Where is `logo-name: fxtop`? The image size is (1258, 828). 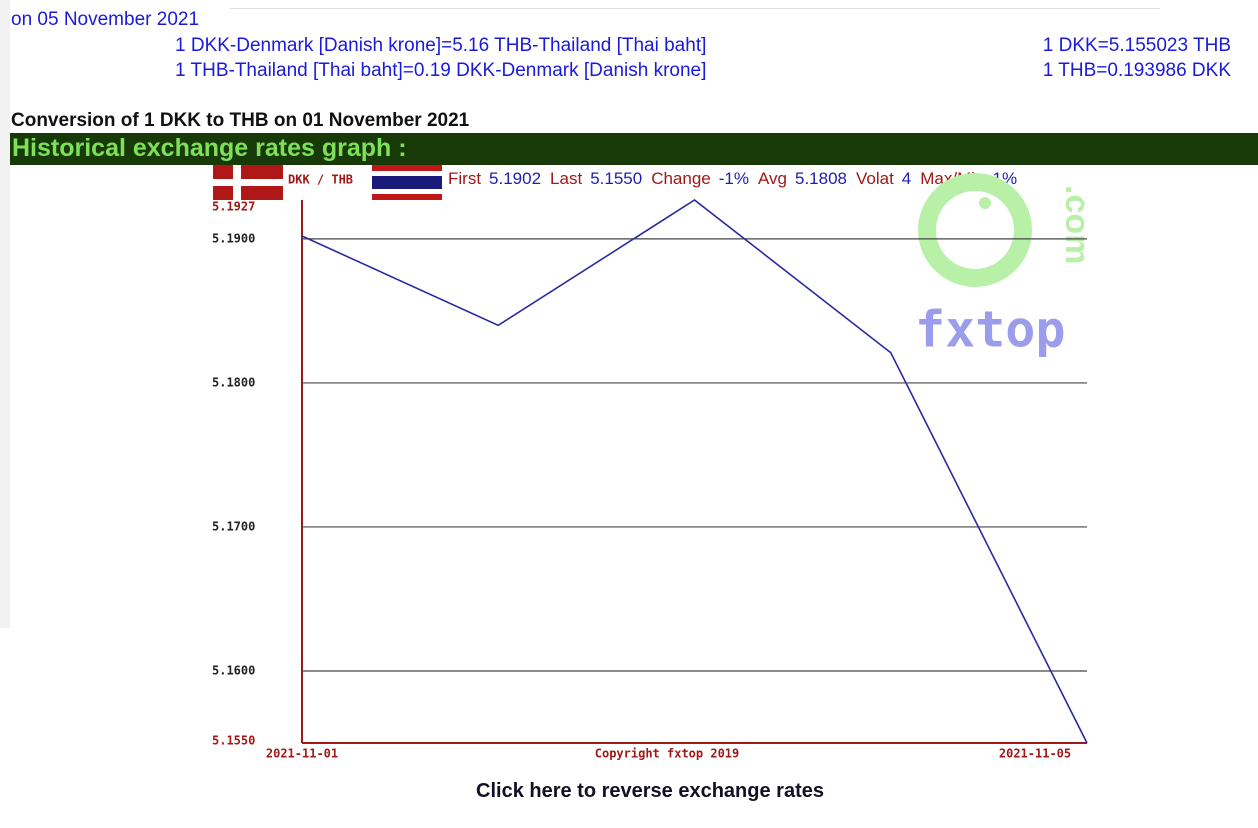 logo-name: fxtop is located at coordinates (990, 330).